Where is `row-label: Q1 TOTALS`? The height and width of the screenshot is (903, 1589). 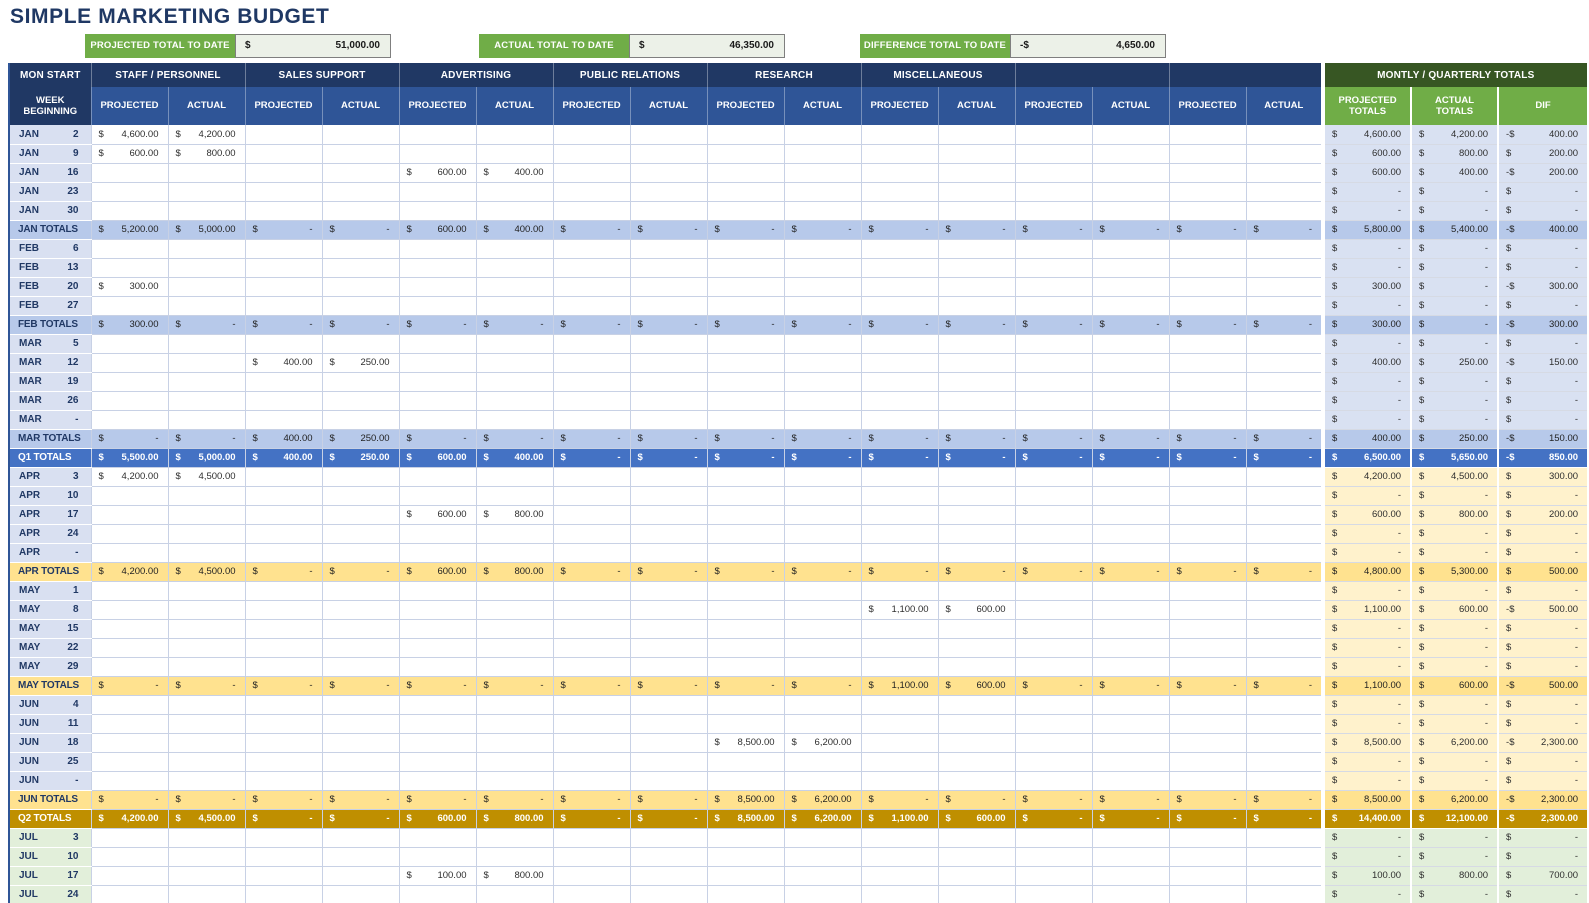
row-label: Q1 TOTALS is located at coordinates (50, 458).